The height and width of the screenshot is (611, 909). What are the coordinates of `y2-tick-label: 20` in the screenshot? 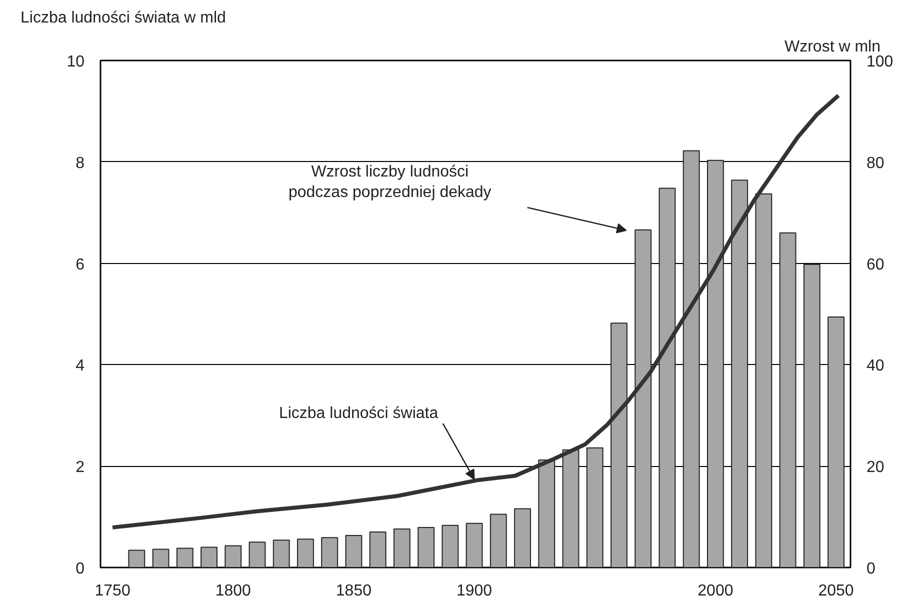 It's located at (875, 467).